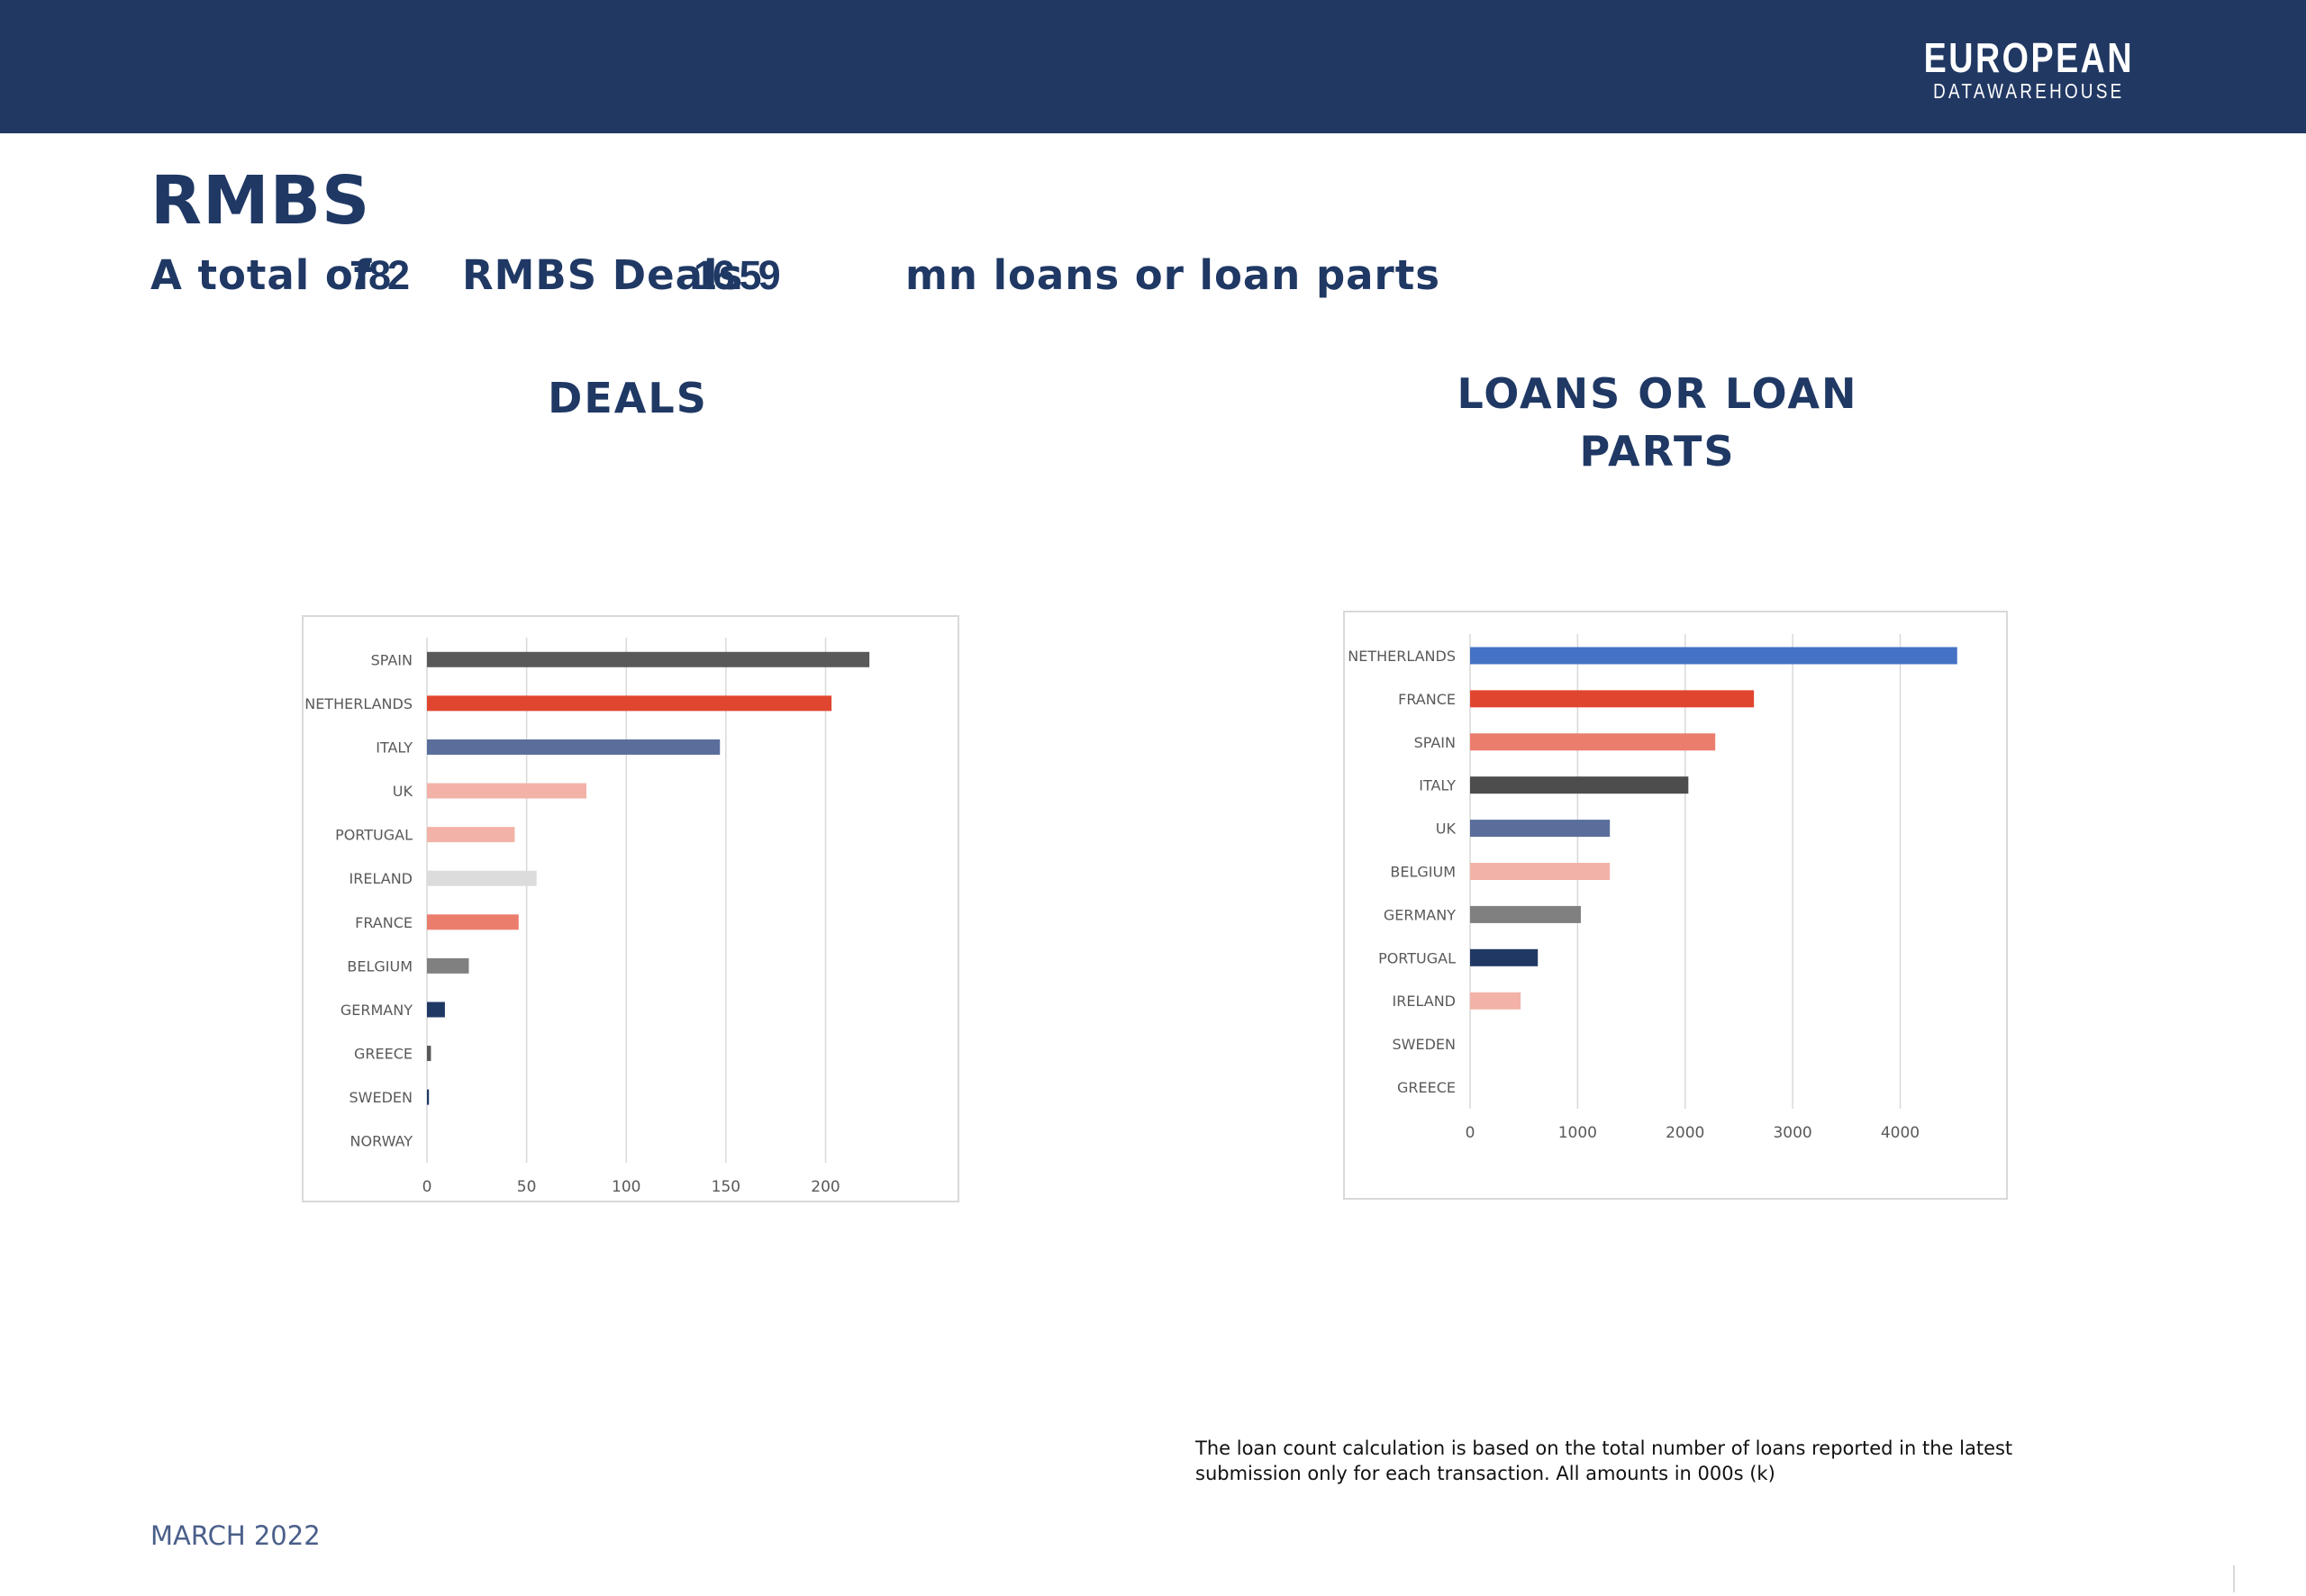 This screenshot has width=2306, height=1596. Describe the element at coordinates (261, 275) in the screenshot. I see `subtitle-prefix: A total of` at that location.